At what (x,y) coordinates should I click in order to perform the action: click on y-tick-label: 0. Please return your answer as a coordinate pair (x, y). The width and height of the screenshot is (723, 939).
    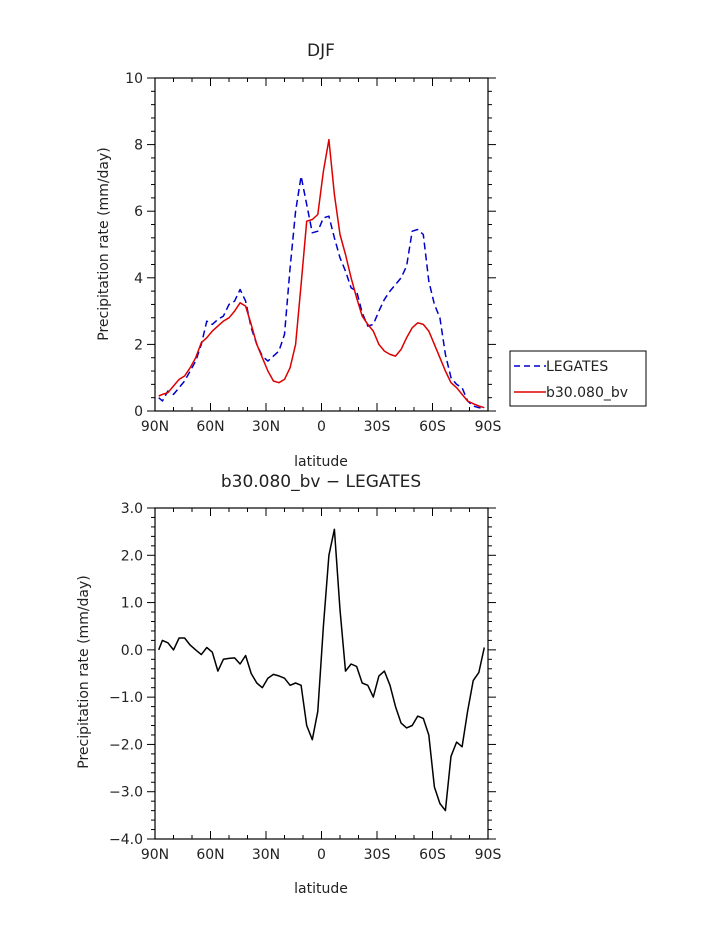
    Looking at the image, I should click on (138, 412).